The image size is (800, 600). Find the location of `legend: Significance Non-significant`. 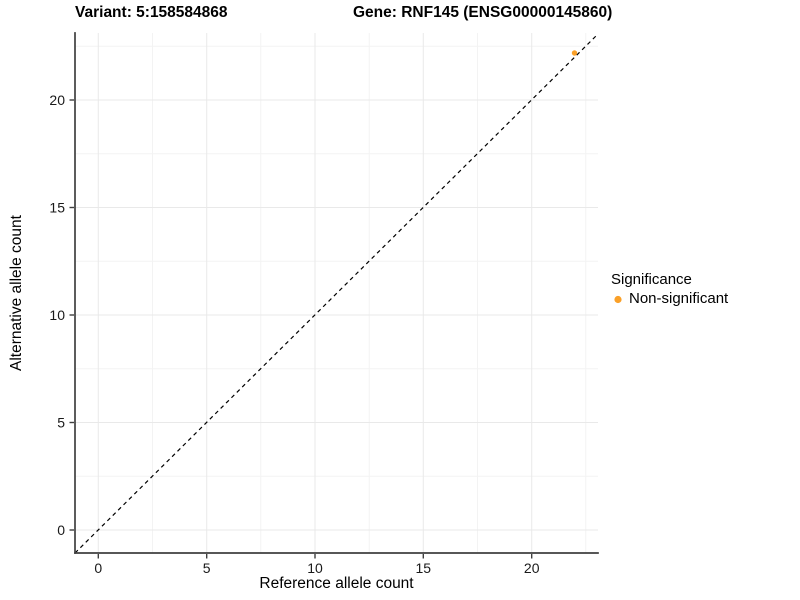

legend: Significance Non-significant is located at coordinates (669, 289).